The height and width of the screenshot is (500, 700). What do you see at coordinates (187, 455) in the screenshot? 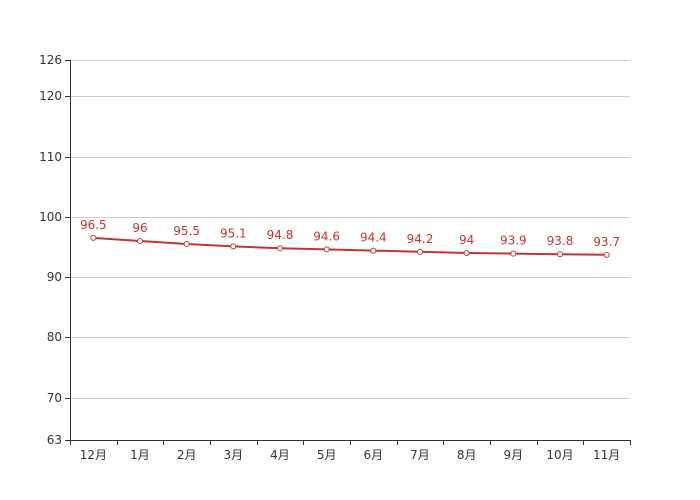
I see `x-tick-label: 2月` at bounding box center [187, 455].